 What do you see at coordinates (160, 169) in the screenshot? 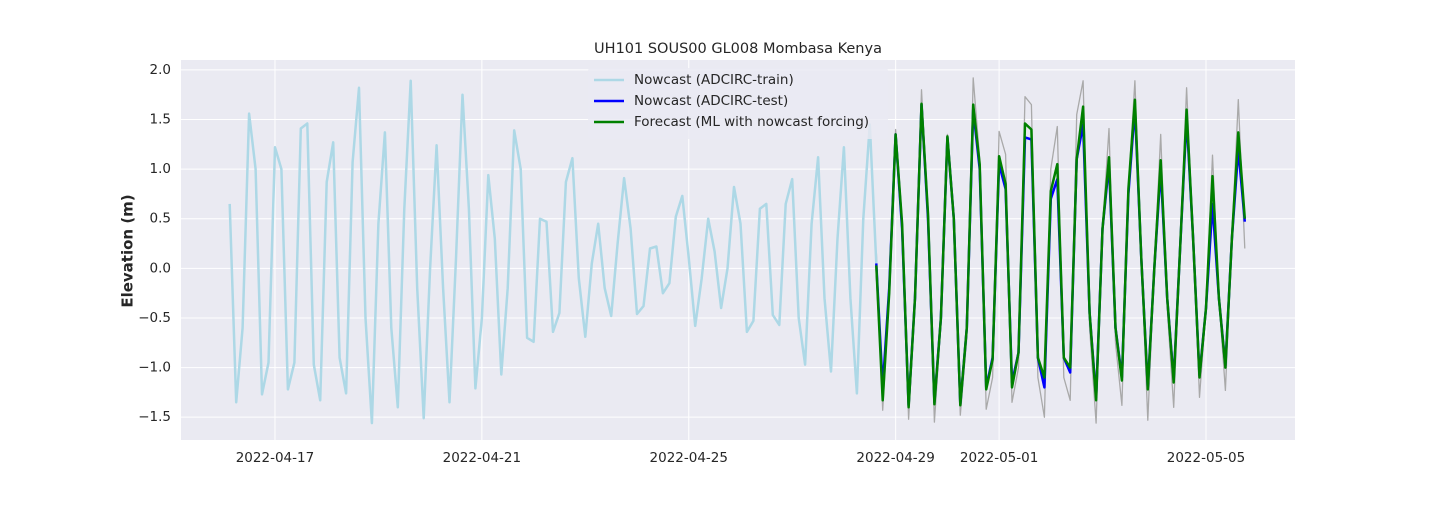
I see `y-tick-label: 1.0` at bounding box center [160, 169].